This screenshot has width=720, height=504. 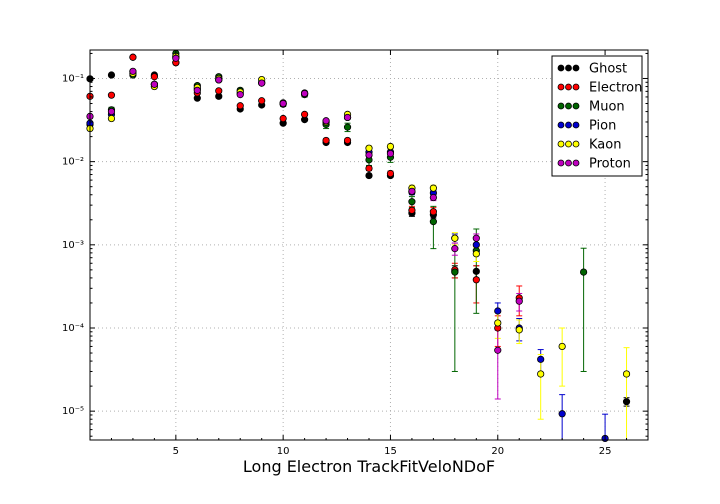 I want to click on x-axis-title: Long Electron TrackFitVeloNDoF, so click(x=369, y=466).